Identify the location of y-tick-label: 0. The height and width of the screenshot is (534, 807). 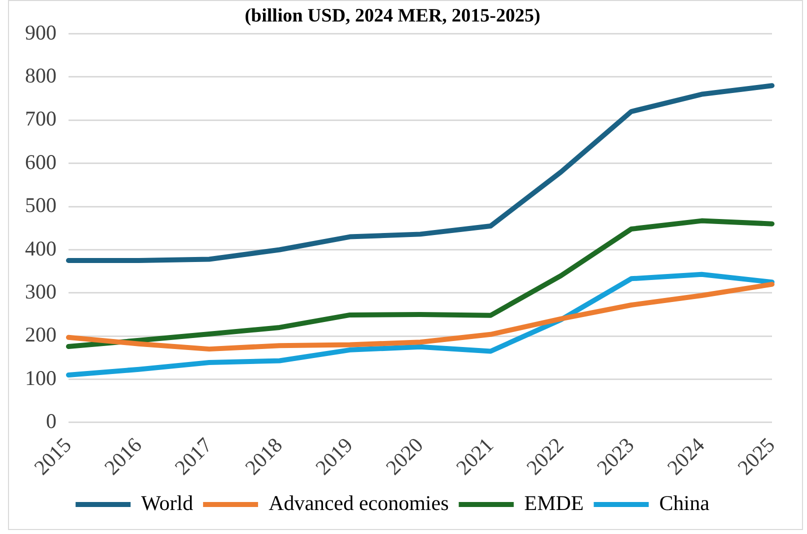
(51, 421).